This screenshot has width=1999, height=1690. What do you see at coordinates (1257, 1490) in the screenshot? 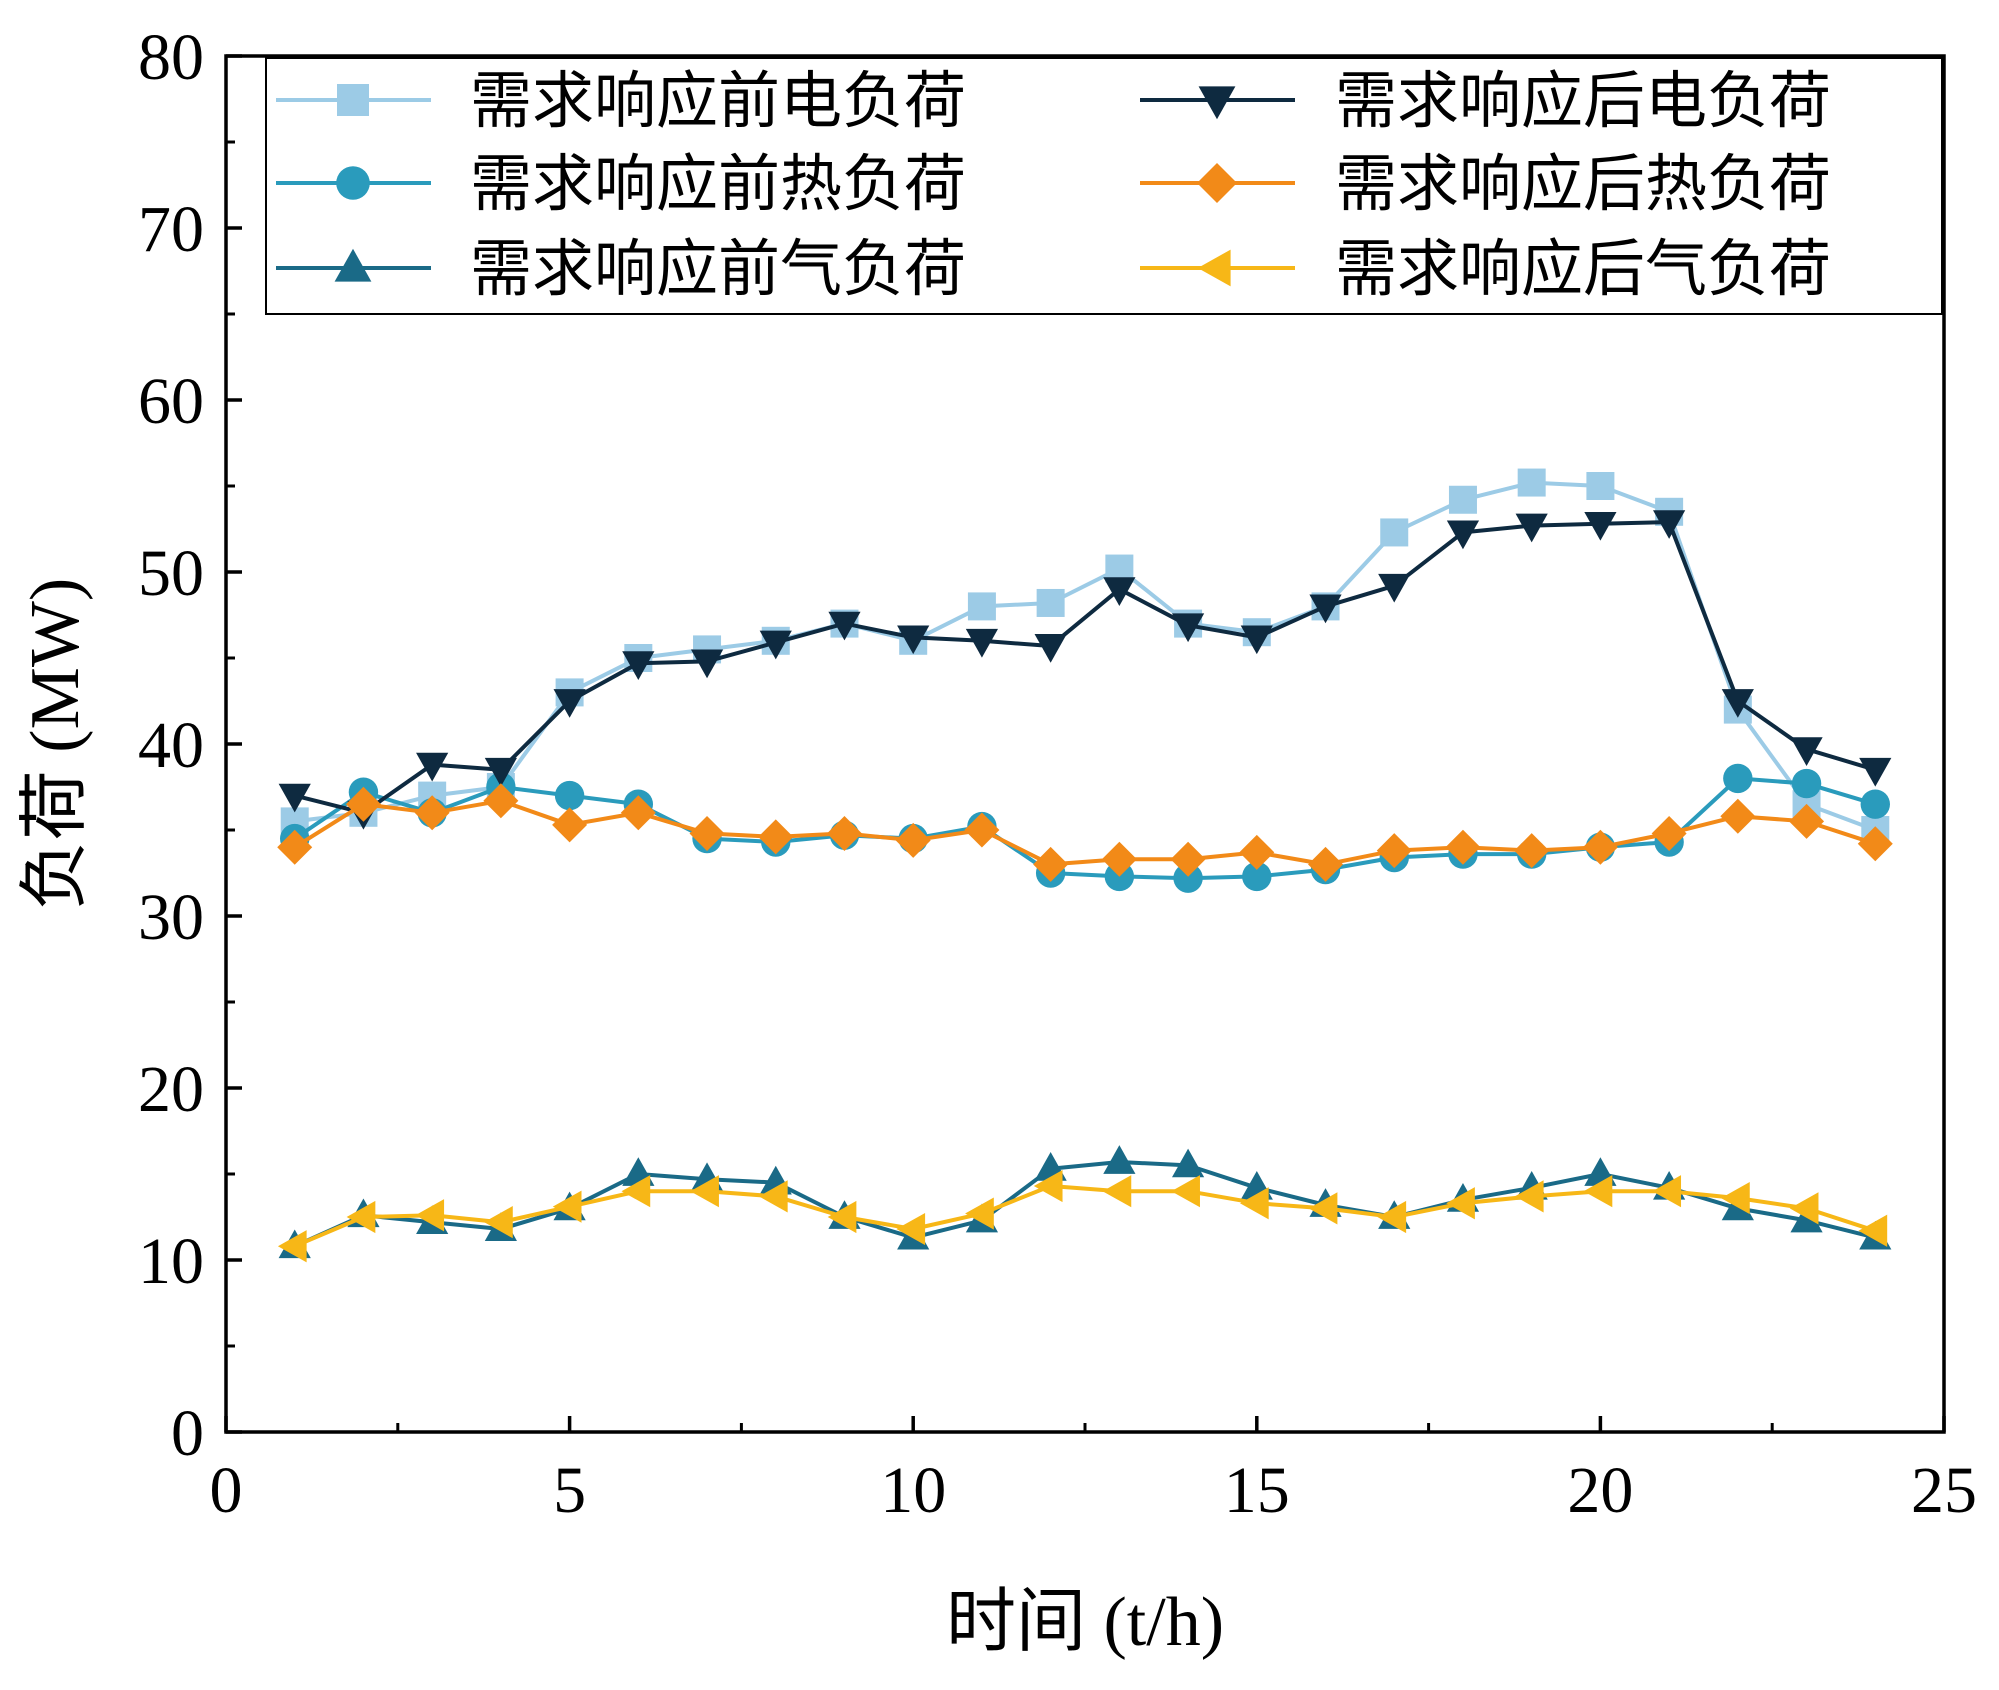
I see `x-tick-label: 15` at bounding box center [1257, 1490].